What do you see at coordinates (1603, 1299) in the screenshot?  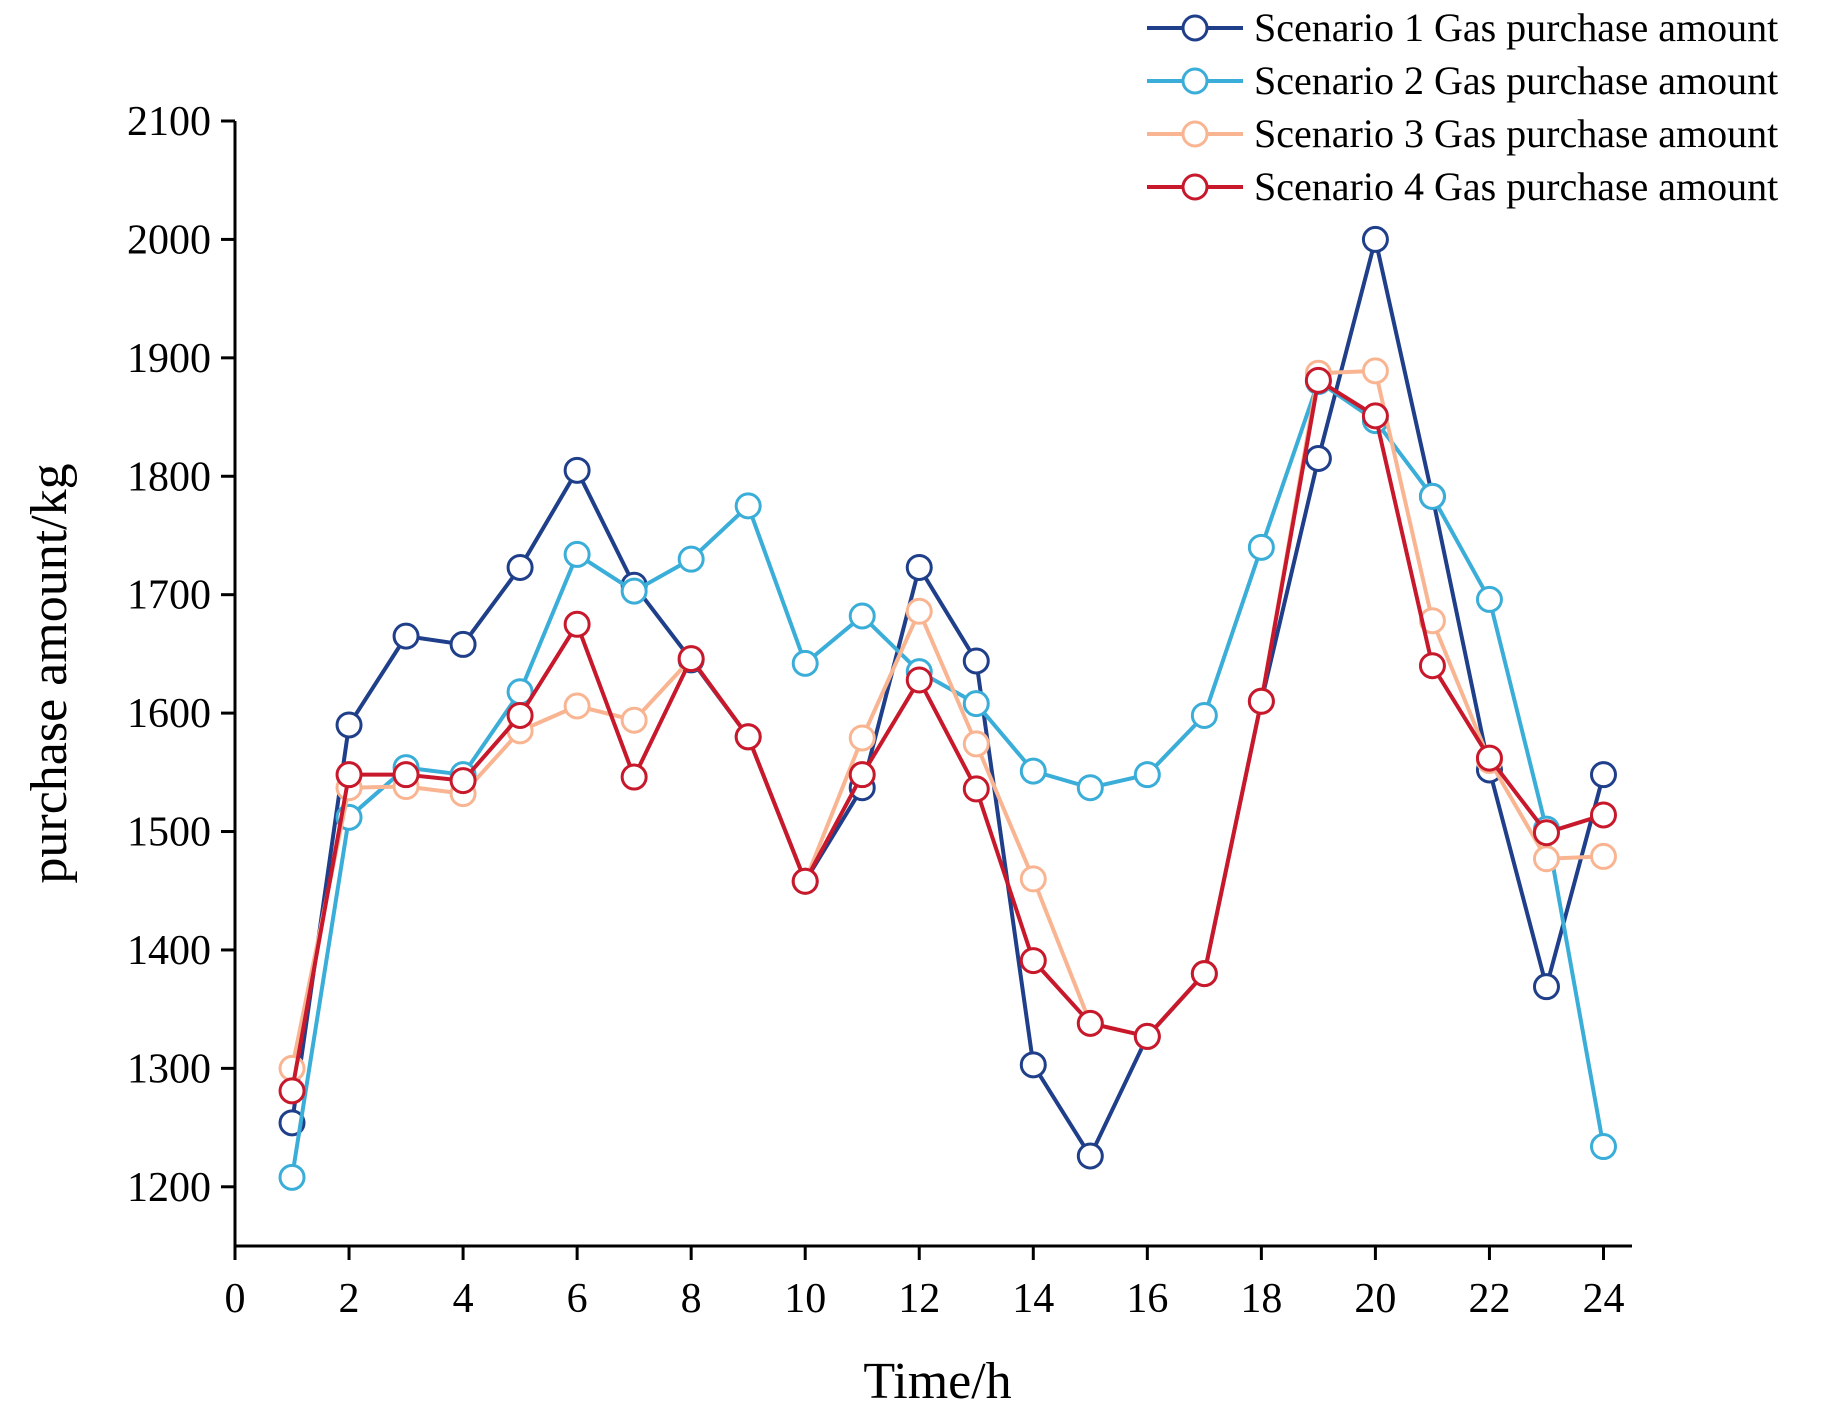 I see `x-tick-label: 24` at bounding box center [1603, 1299].